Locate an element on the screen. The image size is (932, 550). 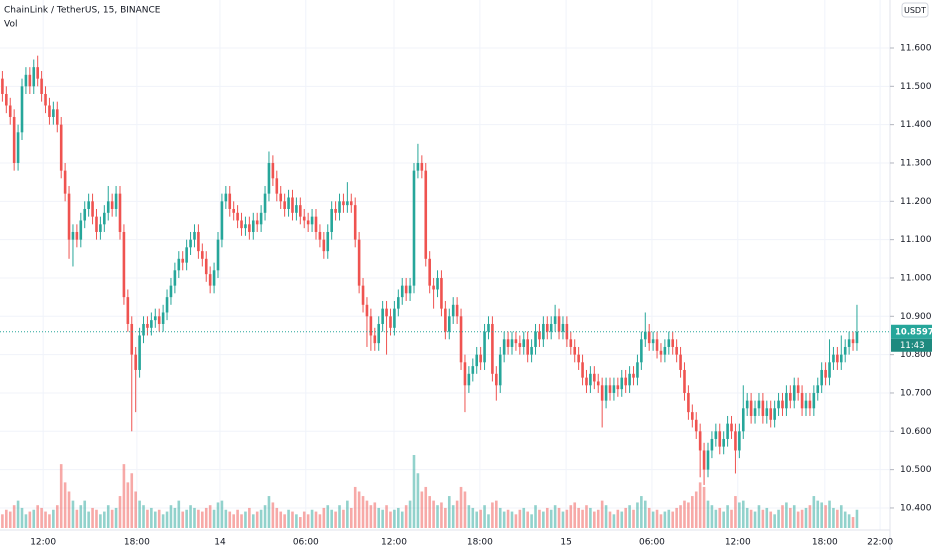
chart-title: ChainLink / TetherUS, 15, BINANCE is located at coordinates (82, 11).